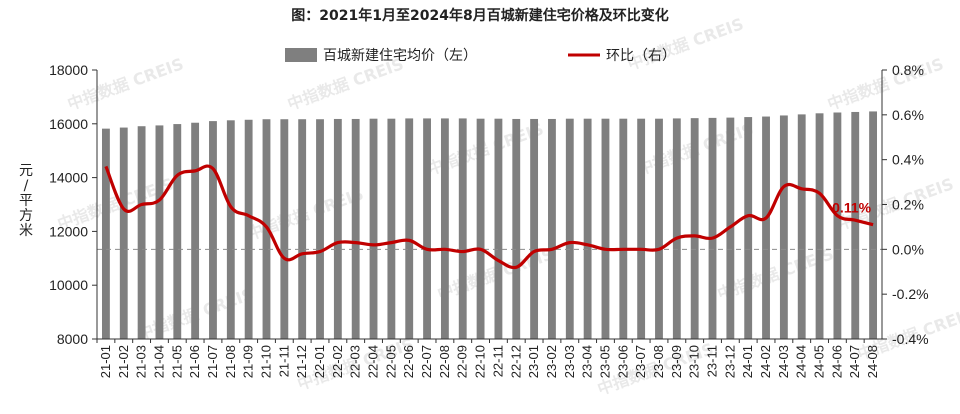  Describe the element at coordinates (283, 361) in the screenshot. I see `x-tick-label-21-11: 21-11` at that location.